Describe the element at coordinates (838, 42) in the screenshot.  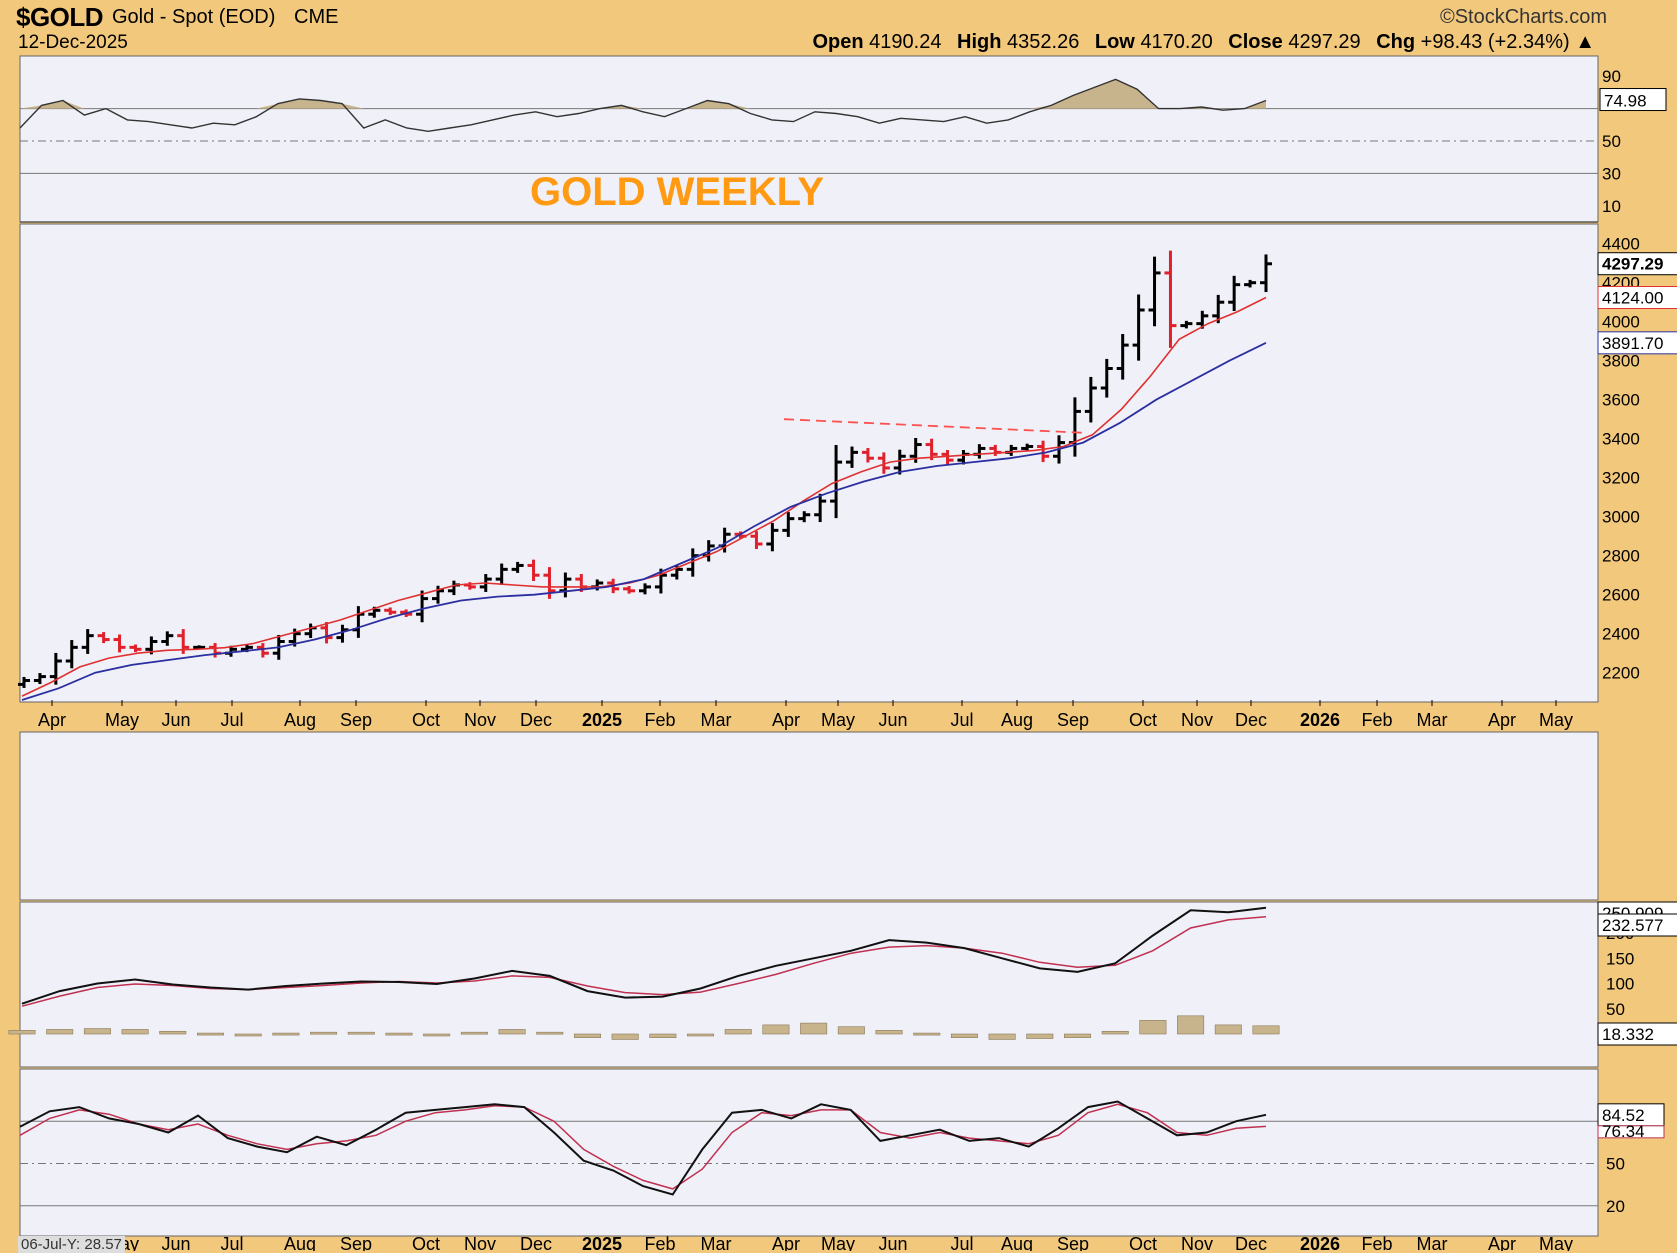
I see `open-label: Open` at that location.